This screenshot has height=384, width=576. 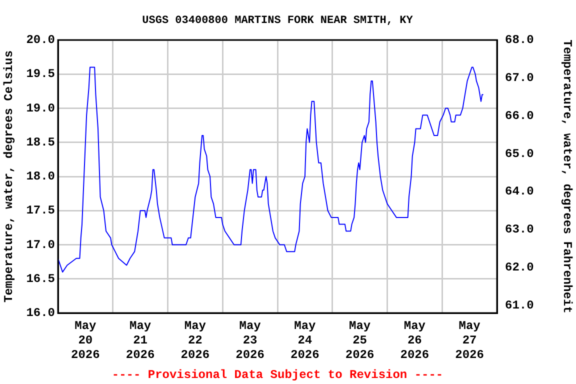 What do you see at coordinates (519, 115) in the screenshot?
I see `y2-tick-label: 66.0` at bounding box center [519, 115].